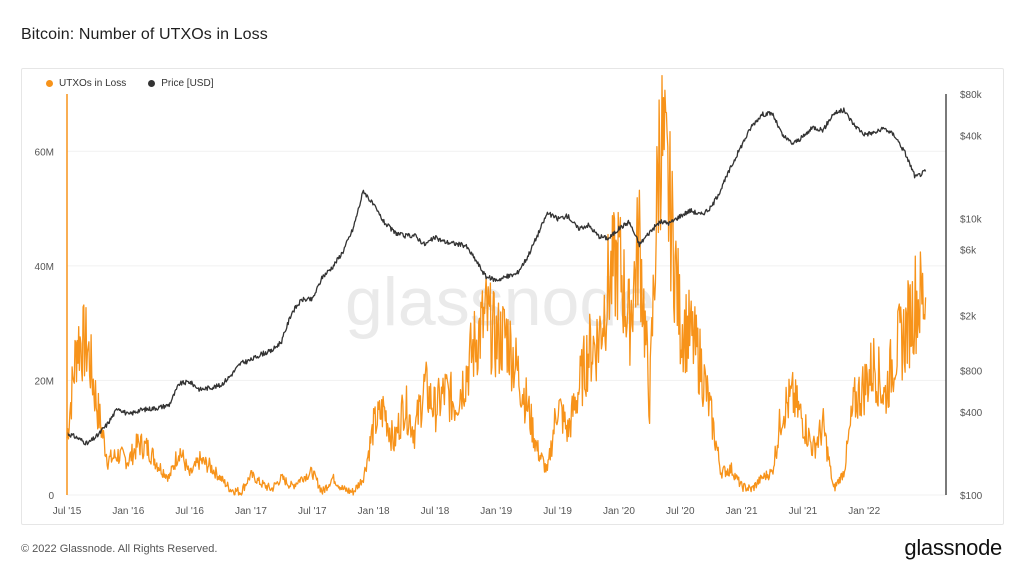 This screenshot has width=1024, height=576. Describe the element at coordinates (496, 511) in the screenshot. I see `x-tick-label: Jan '19` at that location.